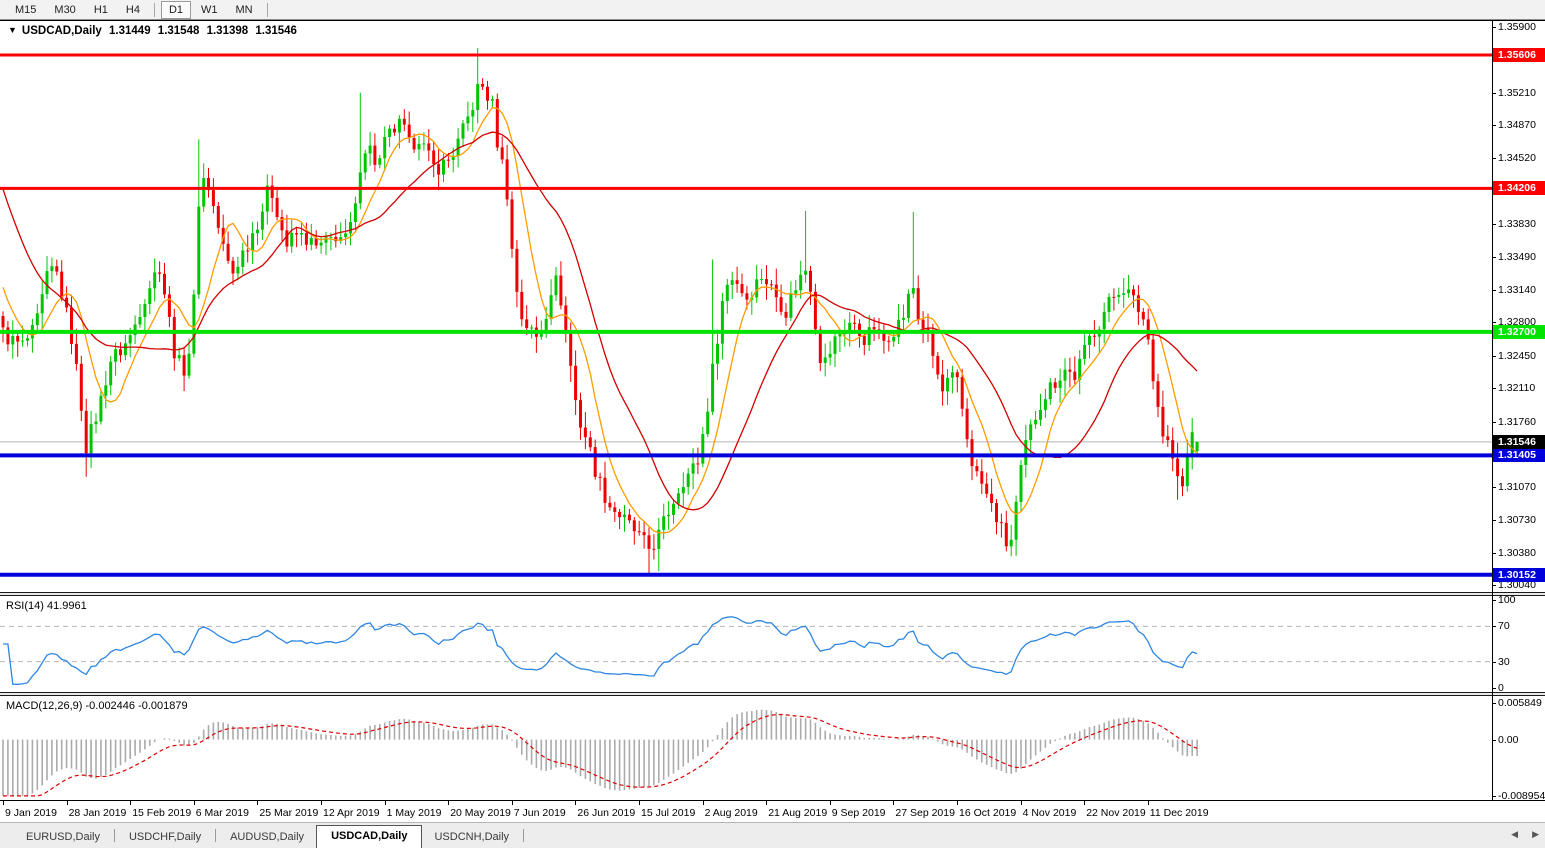  What do you see at coordinates (178, 31) in the screenshot?
I see `ohlc-high: 1.31548` at bounding box center [178, 31].